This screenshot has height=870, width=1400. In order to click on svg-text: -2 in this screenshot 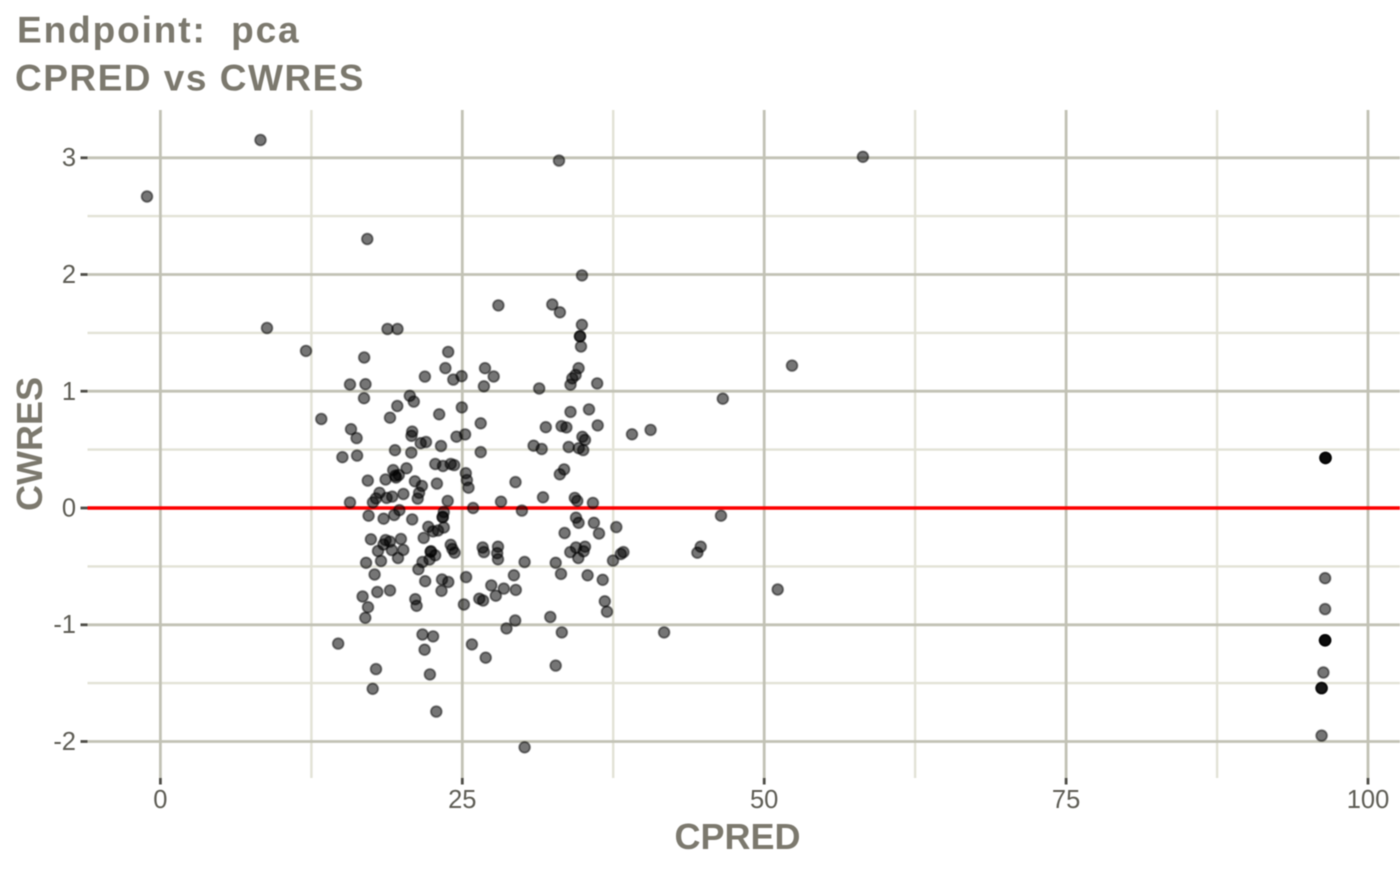, I will do `click(64, 742)`.